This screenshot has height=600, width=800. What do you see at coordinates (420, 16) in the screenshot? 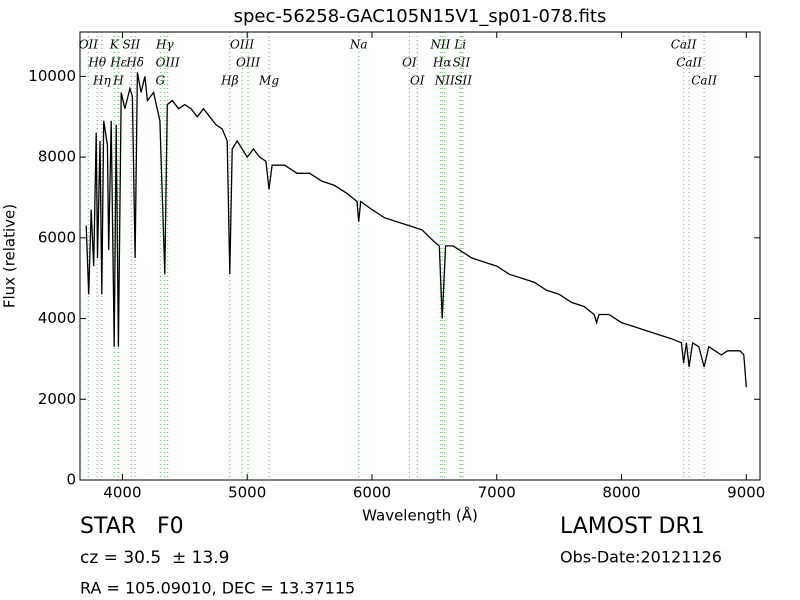
I see `chart-title: spec-56258-GAC105N15V1_sp01-078.fits` at bounding box center [420, 16].